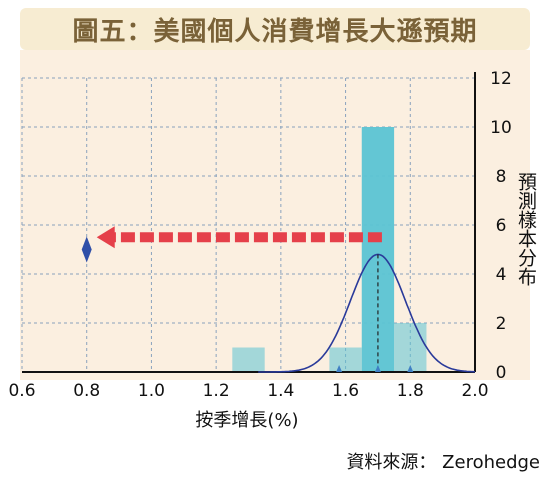  I want to click on y-tick-label: 10, so click(501, 128).